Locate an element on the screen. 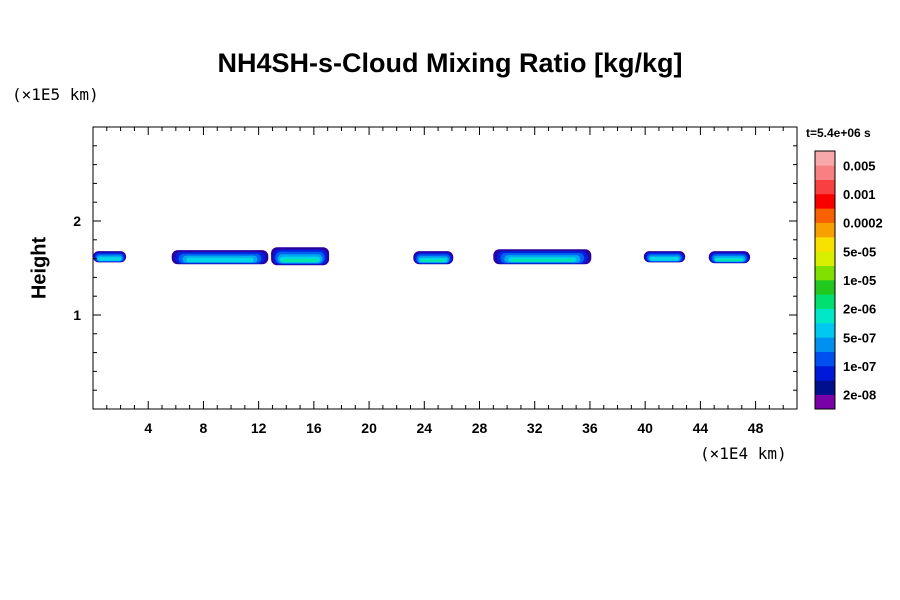  colorbar-frame is located at coordinates (825, 280).